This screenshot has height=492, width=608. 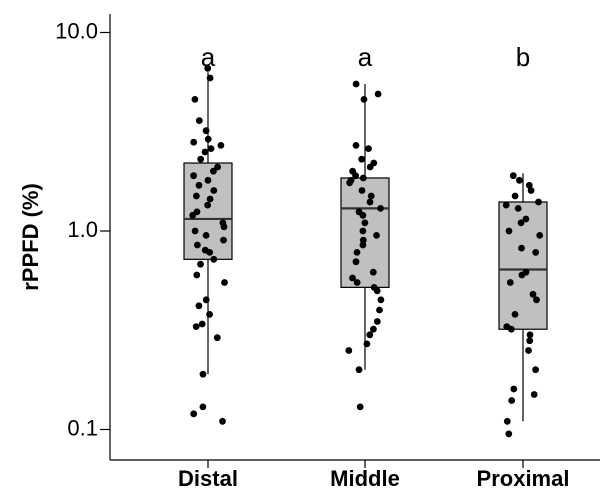 I want to click on y-axis-title: rPPFD (%), so click(x=30, y=237).